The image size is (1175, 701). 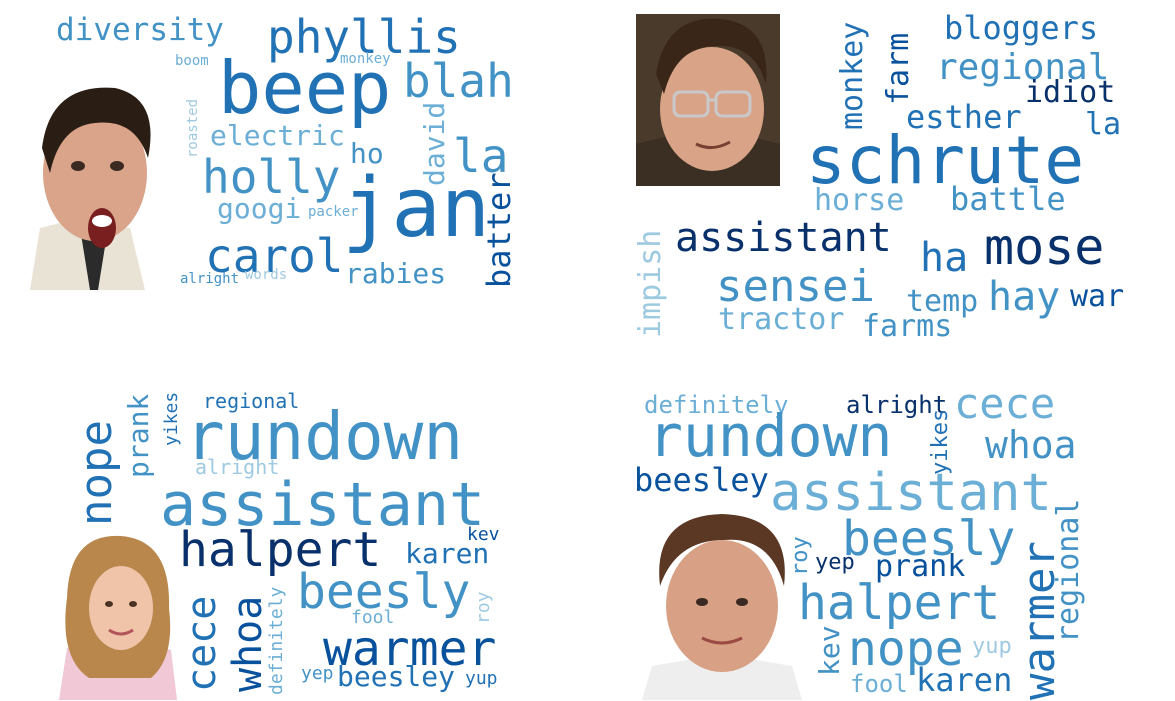 What do you see at coordinates (192, 61) in the screenshot?
I see `word-boom: boom` at bounding box center [192, 61].